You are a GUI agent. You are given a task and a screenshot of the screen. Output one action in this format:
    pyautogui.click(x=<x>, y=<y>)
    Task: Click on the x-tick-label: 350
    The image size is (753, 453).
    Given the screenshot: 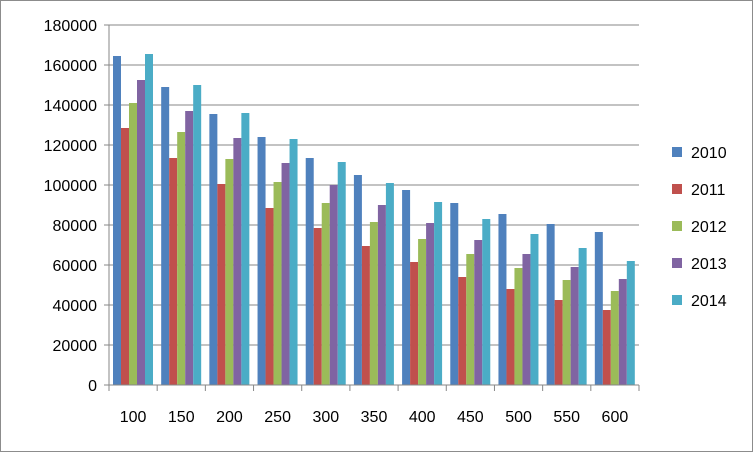 What is the action you would take?
    pyautogui.click(x=374, y=417)
    